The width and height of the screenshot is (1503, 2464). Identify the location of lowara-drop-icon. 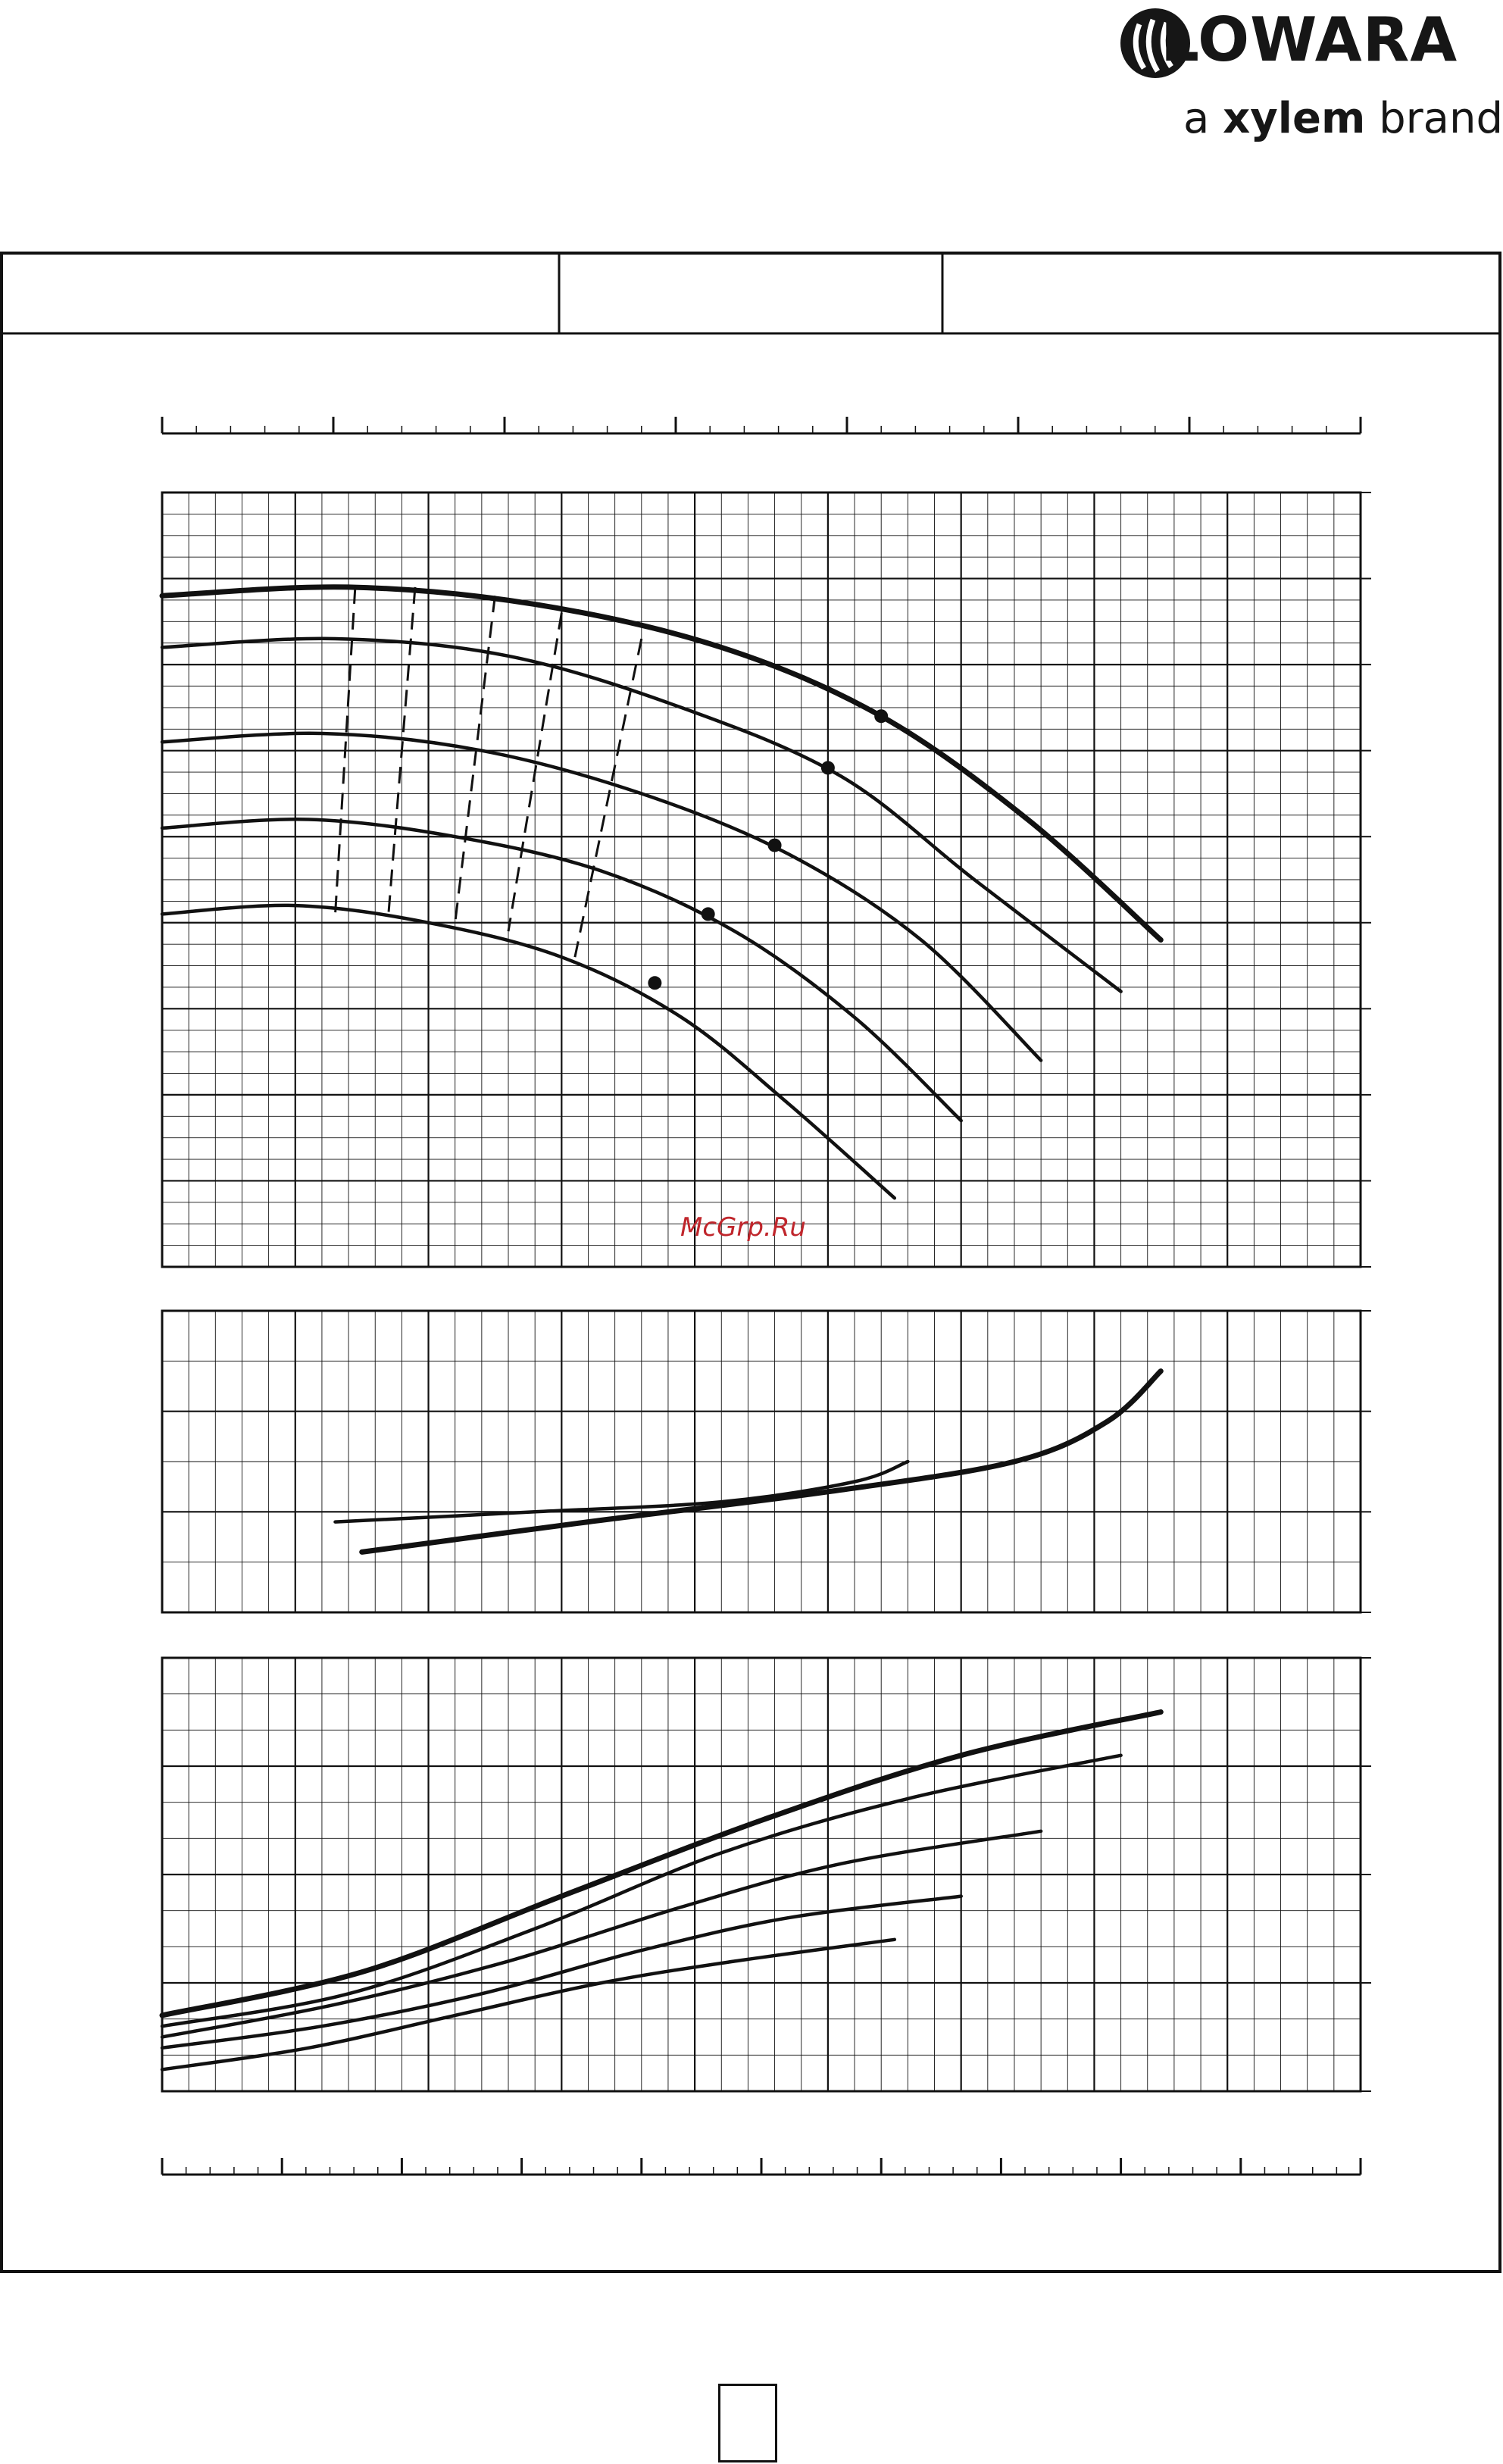
(1155, 43).